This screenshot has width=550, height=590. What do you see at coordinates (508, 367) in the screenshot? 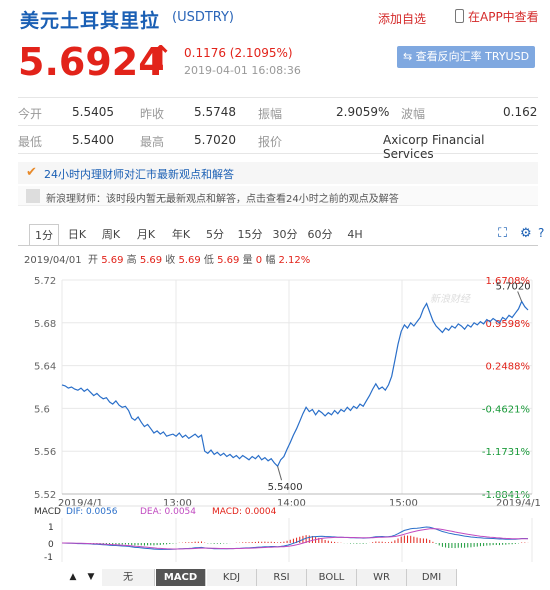
I see `pct-tick-label: 0.2488%` at bounding box center [508, 367].